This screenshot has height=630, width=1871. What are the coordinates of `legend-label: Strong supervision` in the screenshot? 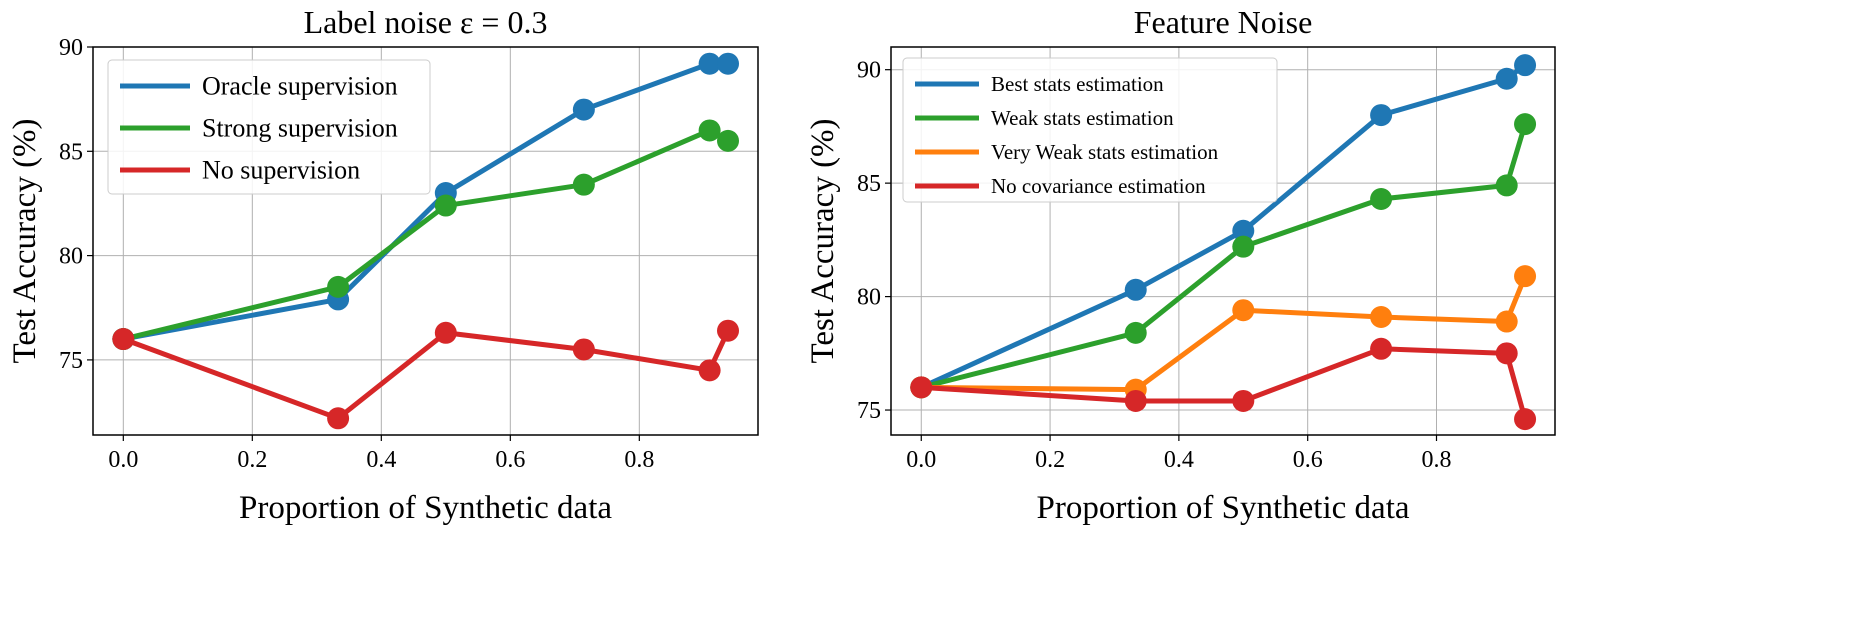 It's located at (300, 128).